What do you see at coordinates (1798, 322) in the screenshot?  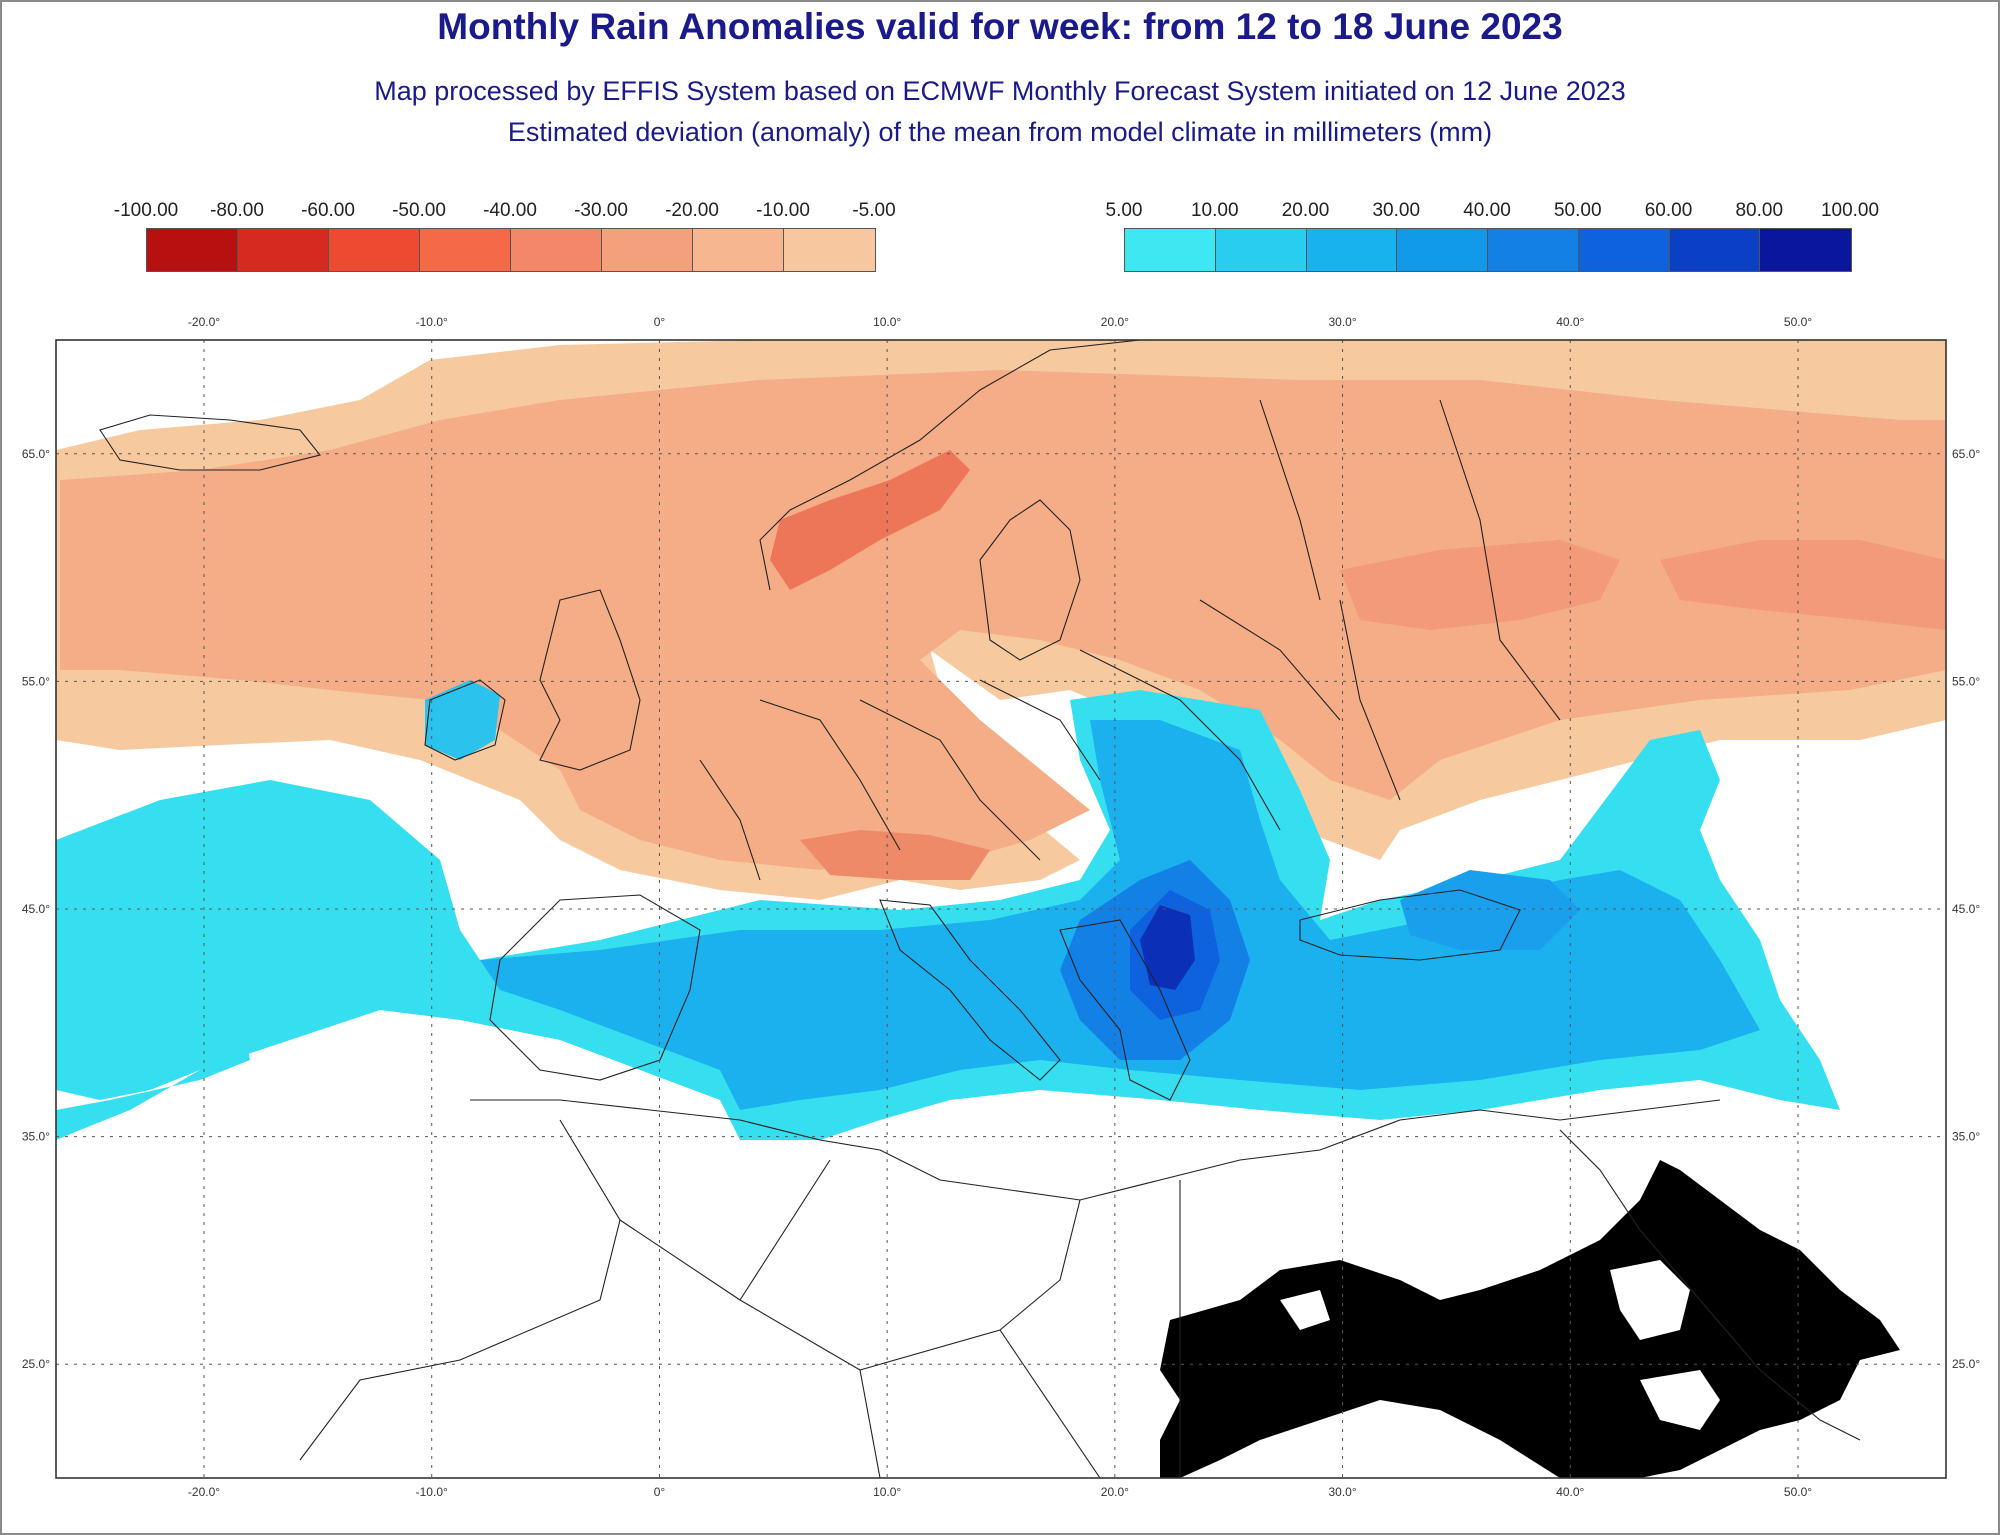 I see `longitude-label-top: 50.0°` at bounding box center [1798, 322].